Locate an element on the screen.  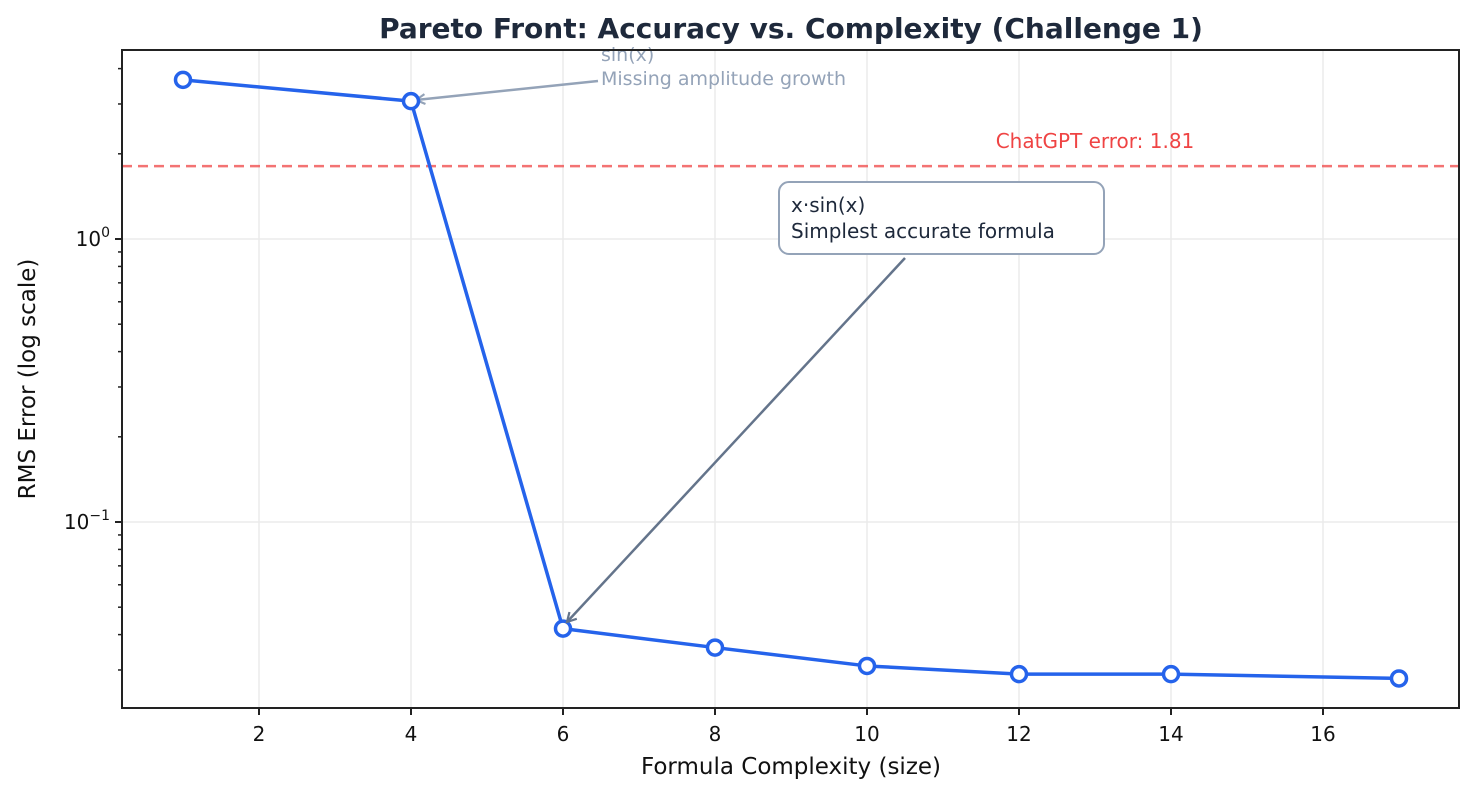
y-tick-label: 10⁰ is located at coordinates (93, 238).